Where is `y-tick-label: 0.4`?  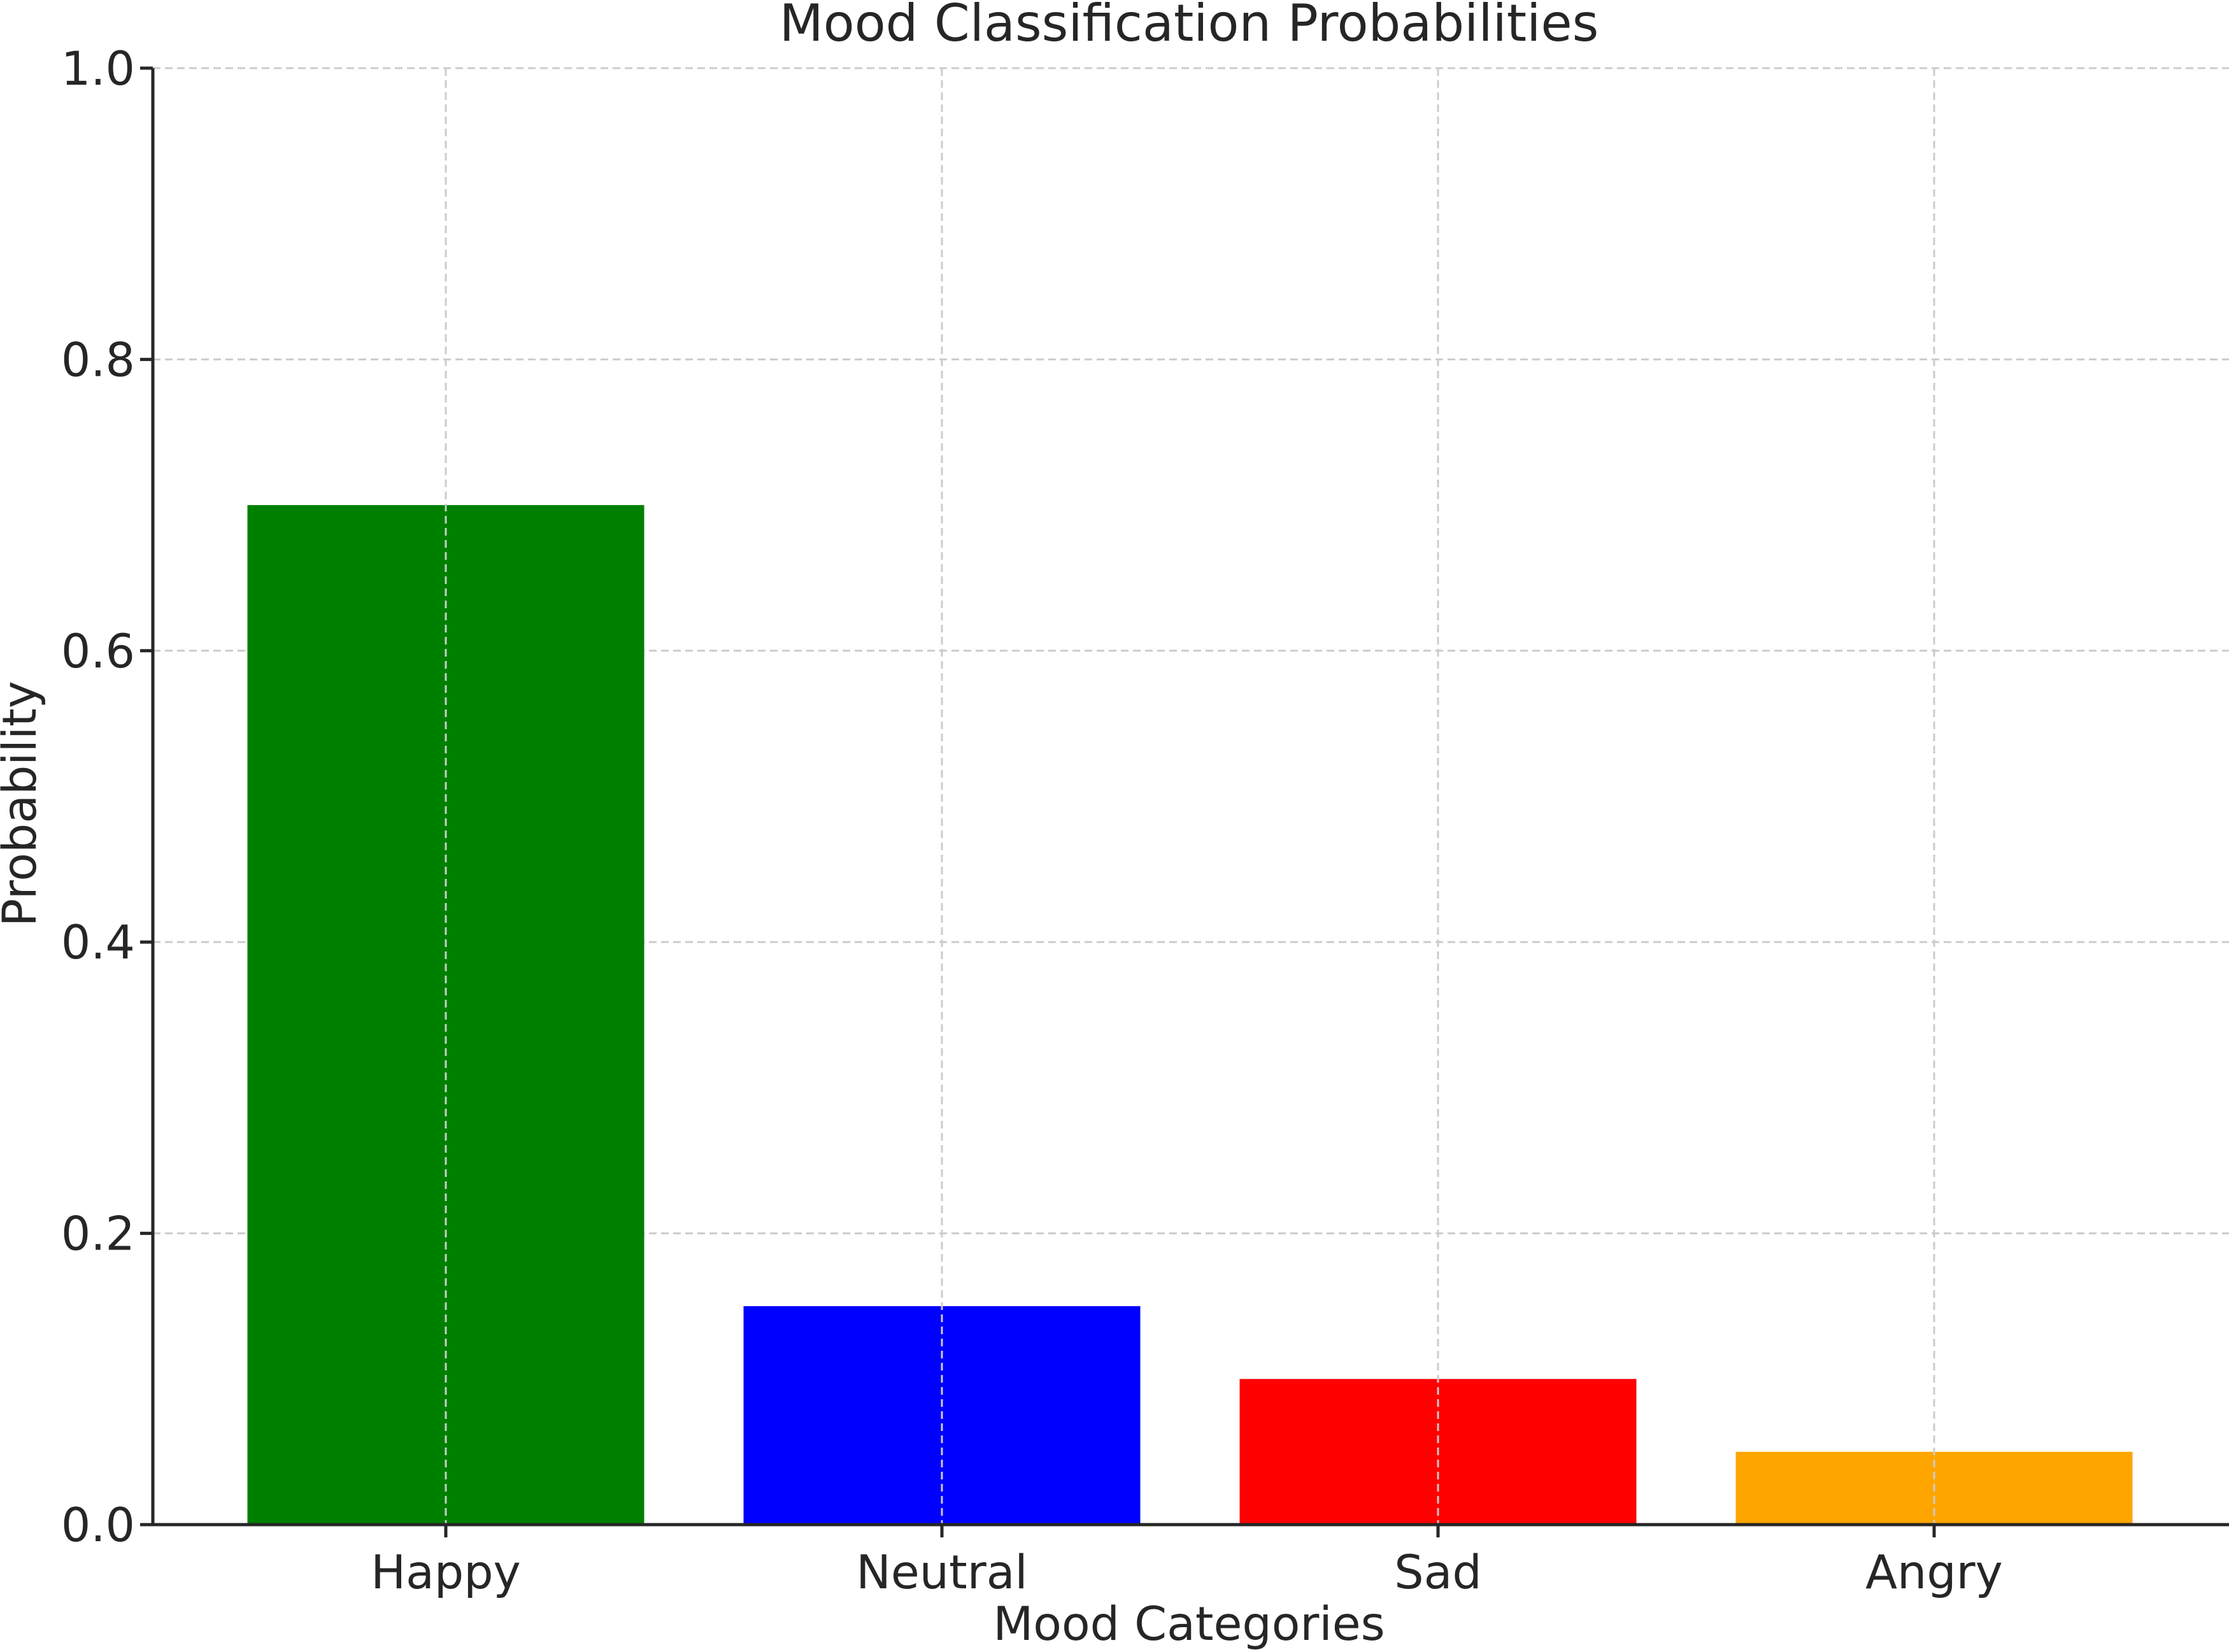
y-tick-label: 0.4 is located at coordinates (98, 943).